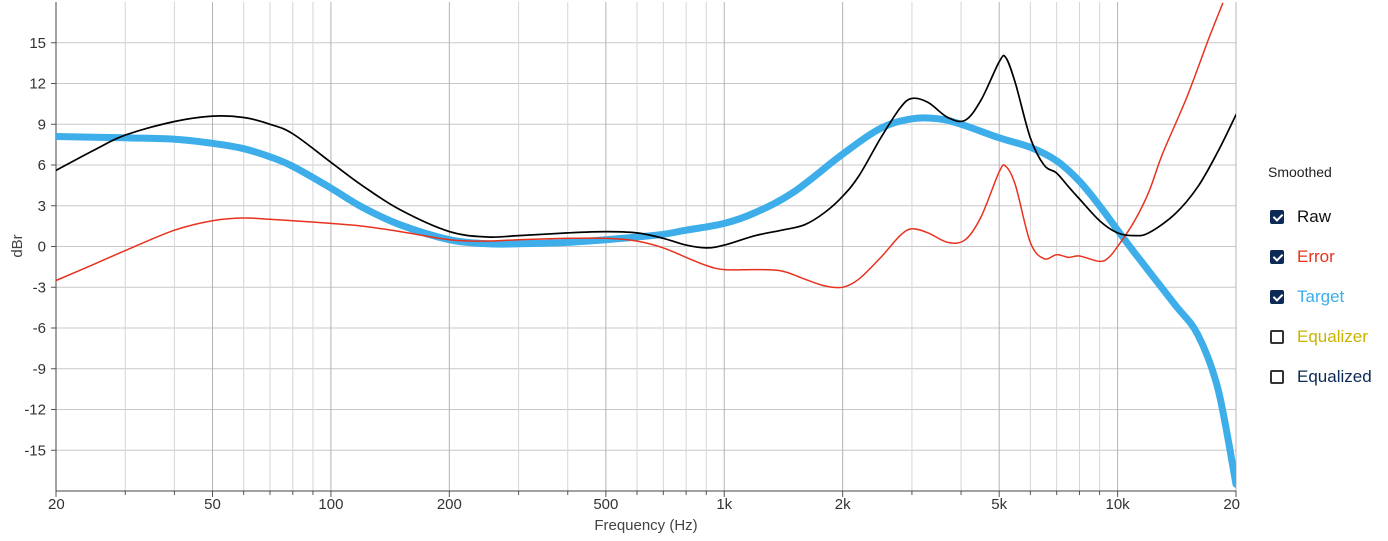 Image resolution: width=1388 pixels, height=541 pixels. Describe the element at coordinates (645, 525) in the screenshot. I see `x-axis-title: Frequency (Hz)` at that location.